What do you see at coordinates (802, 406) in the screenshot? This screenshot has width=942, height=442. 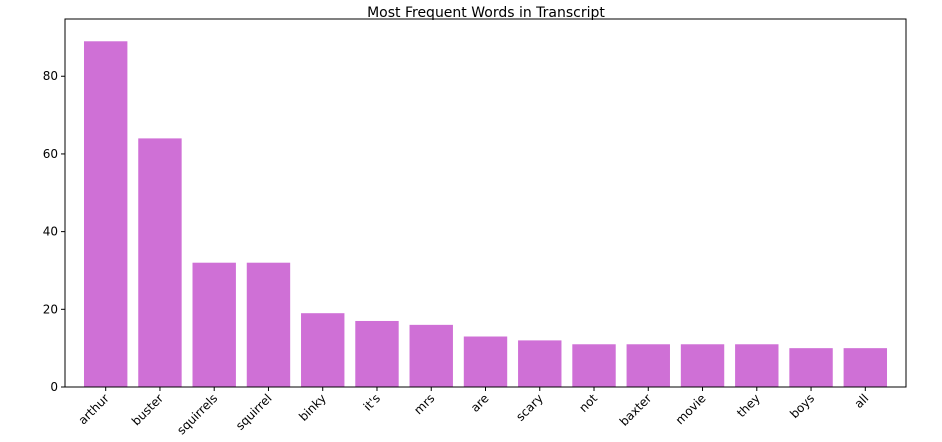 I see `x-tick-label: boys` at bounding box center [802, 406].